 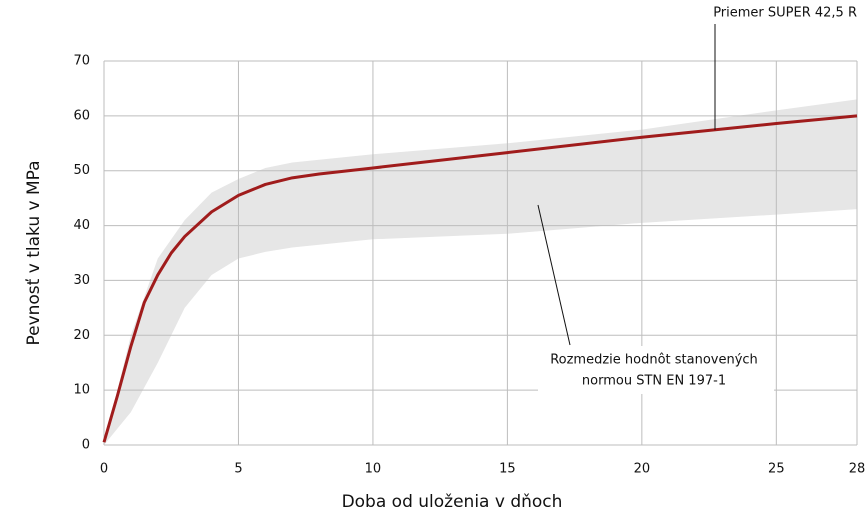 I want to click on x-tick-label: 0, so click(x=104, y=469).